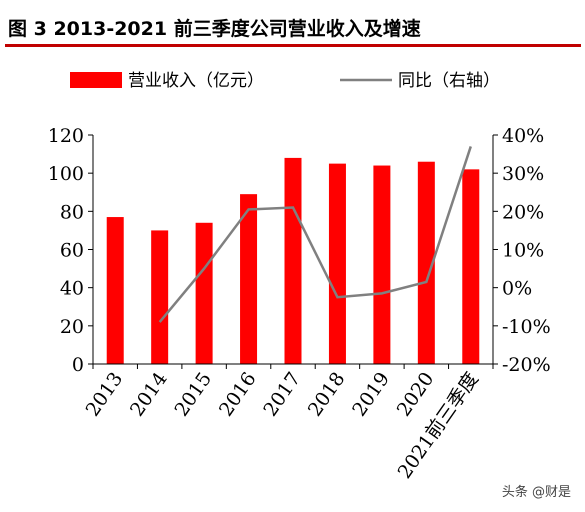  What do you see at coordinates (72, 327) in the screenshot?
I see `y-left-tick-label: 20` at bounding box center [72, 327].